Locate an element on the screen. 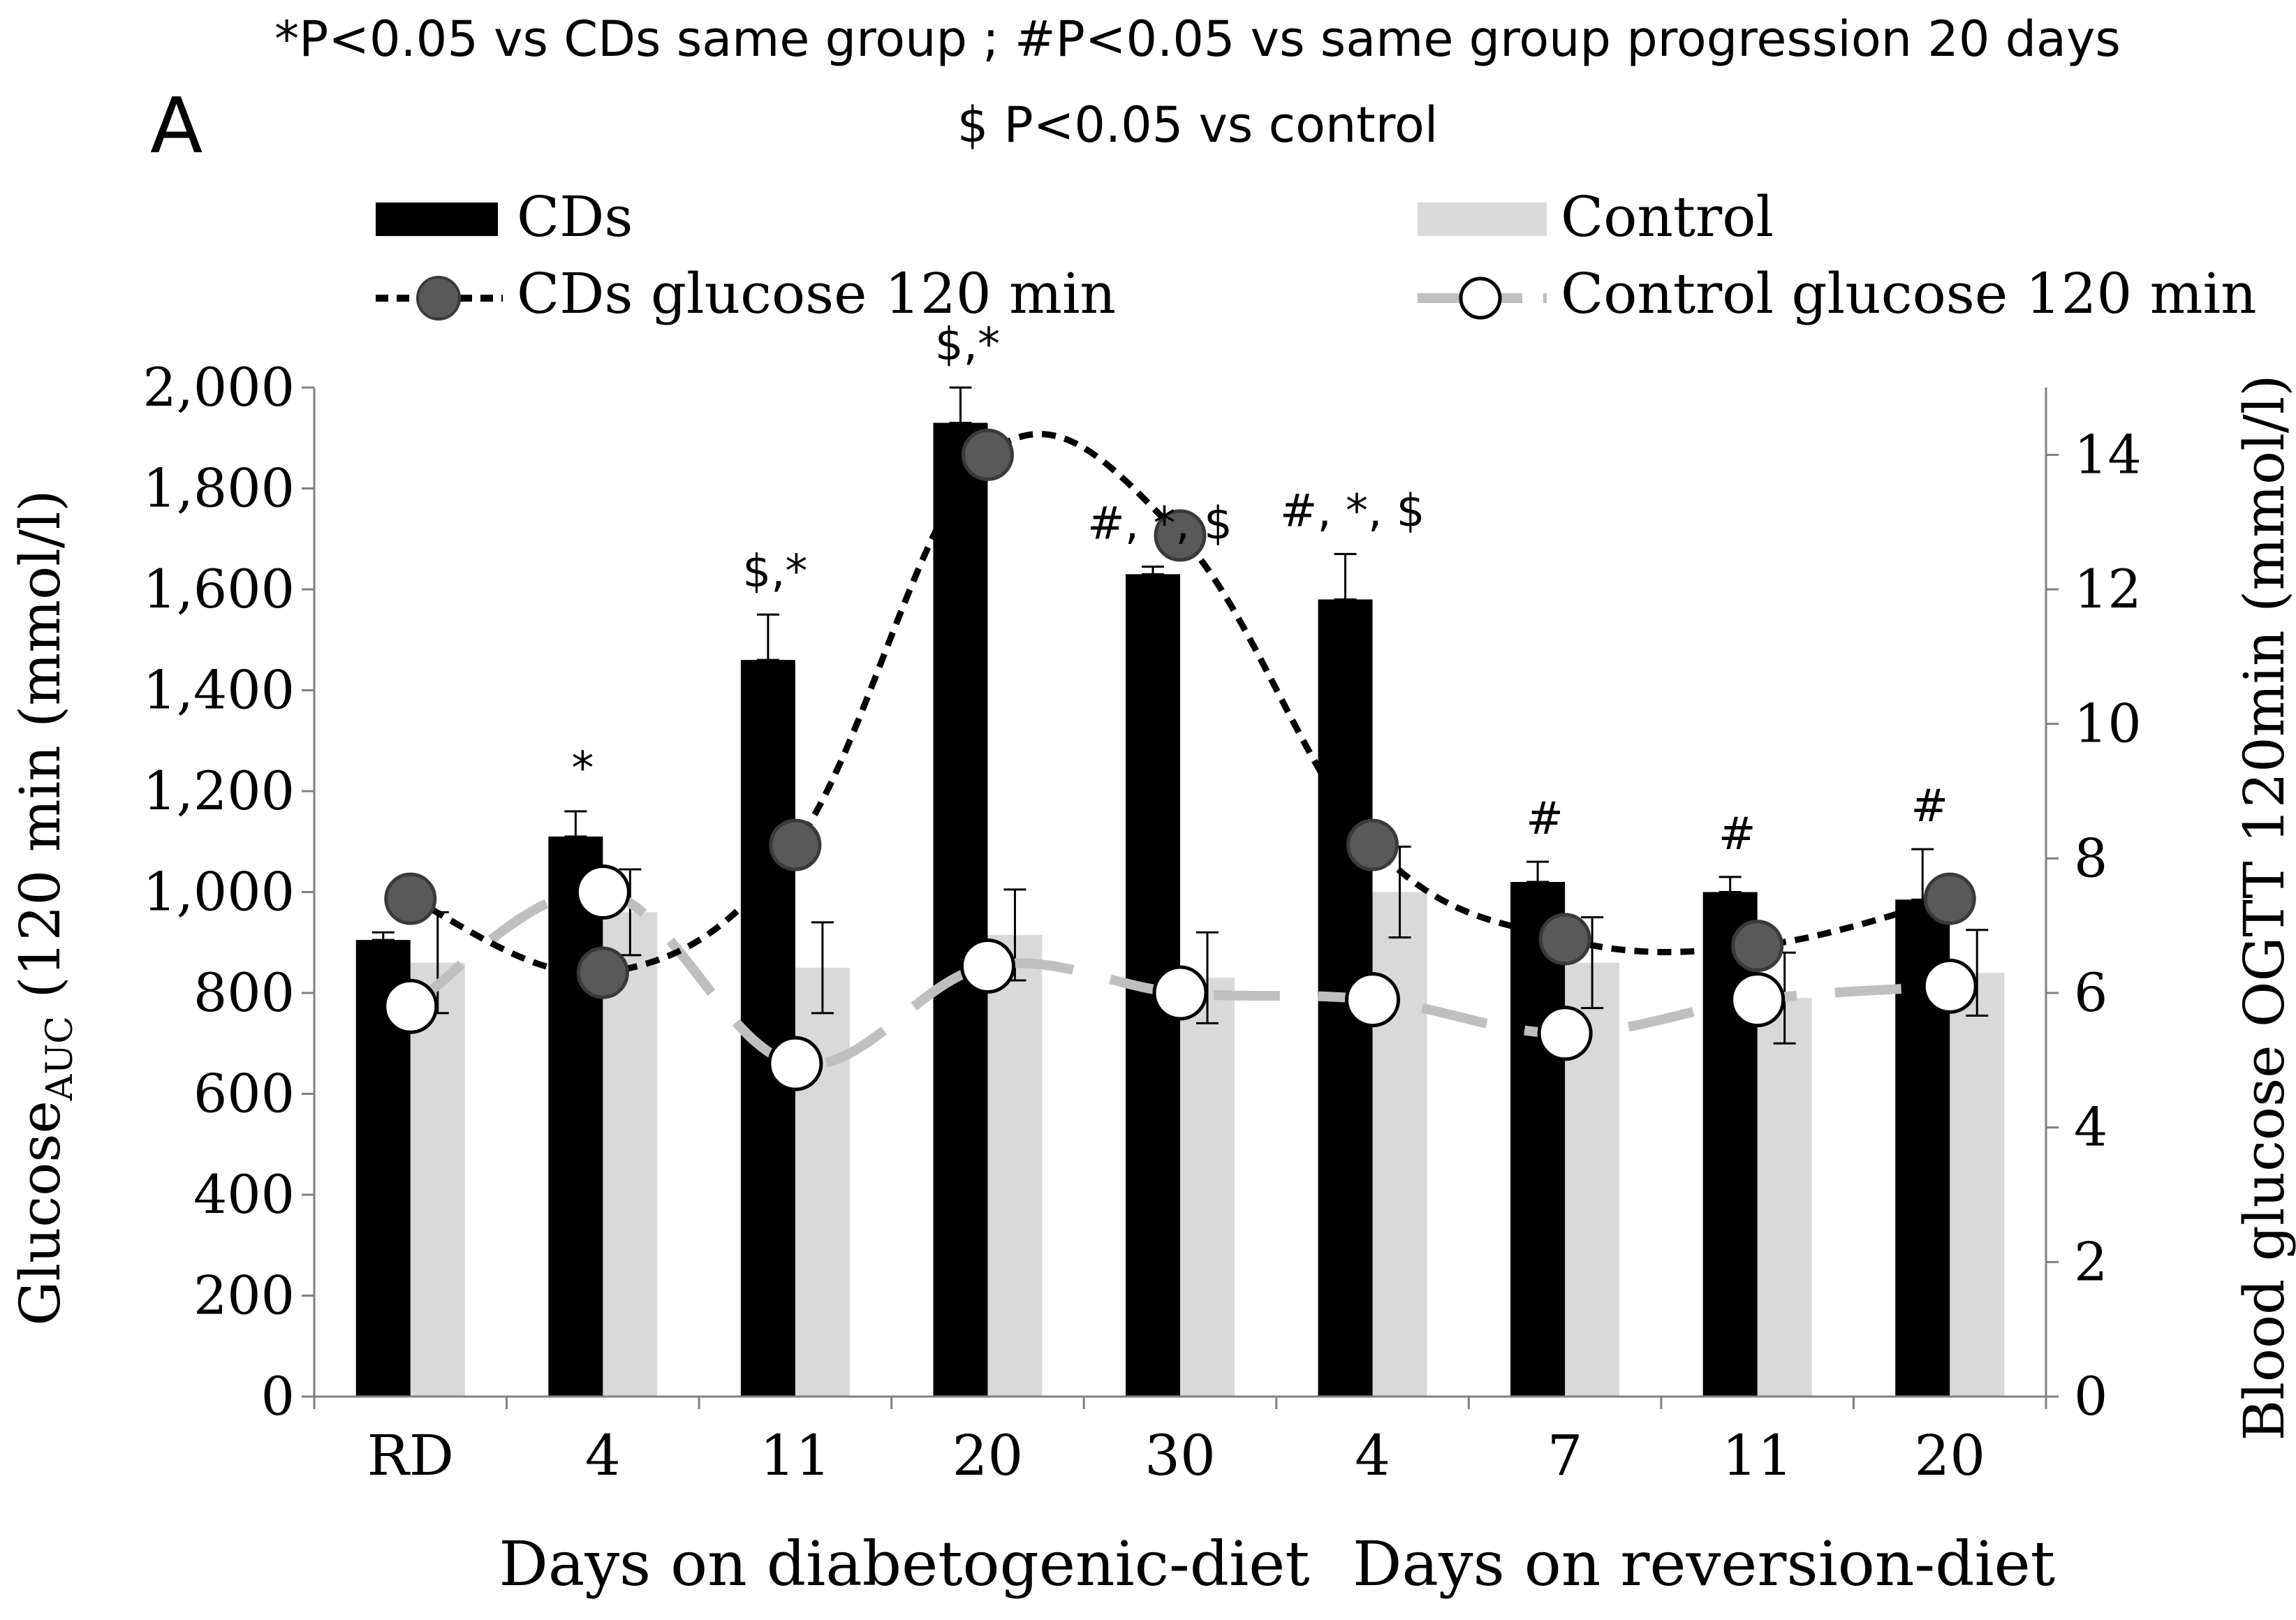  annotation-4: #, *, $ is located at coordinates (1159, 524).